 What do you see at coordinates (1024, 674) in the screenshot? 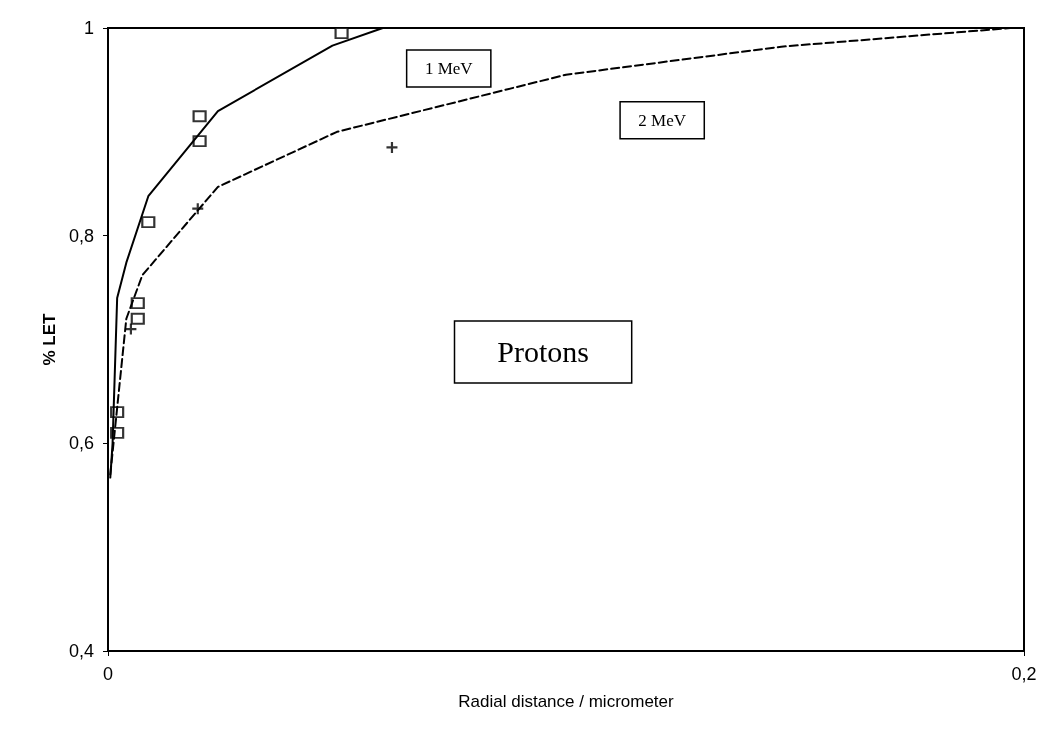
I see `x-tick-label: 0,2` at bounding box center [1024, 674].